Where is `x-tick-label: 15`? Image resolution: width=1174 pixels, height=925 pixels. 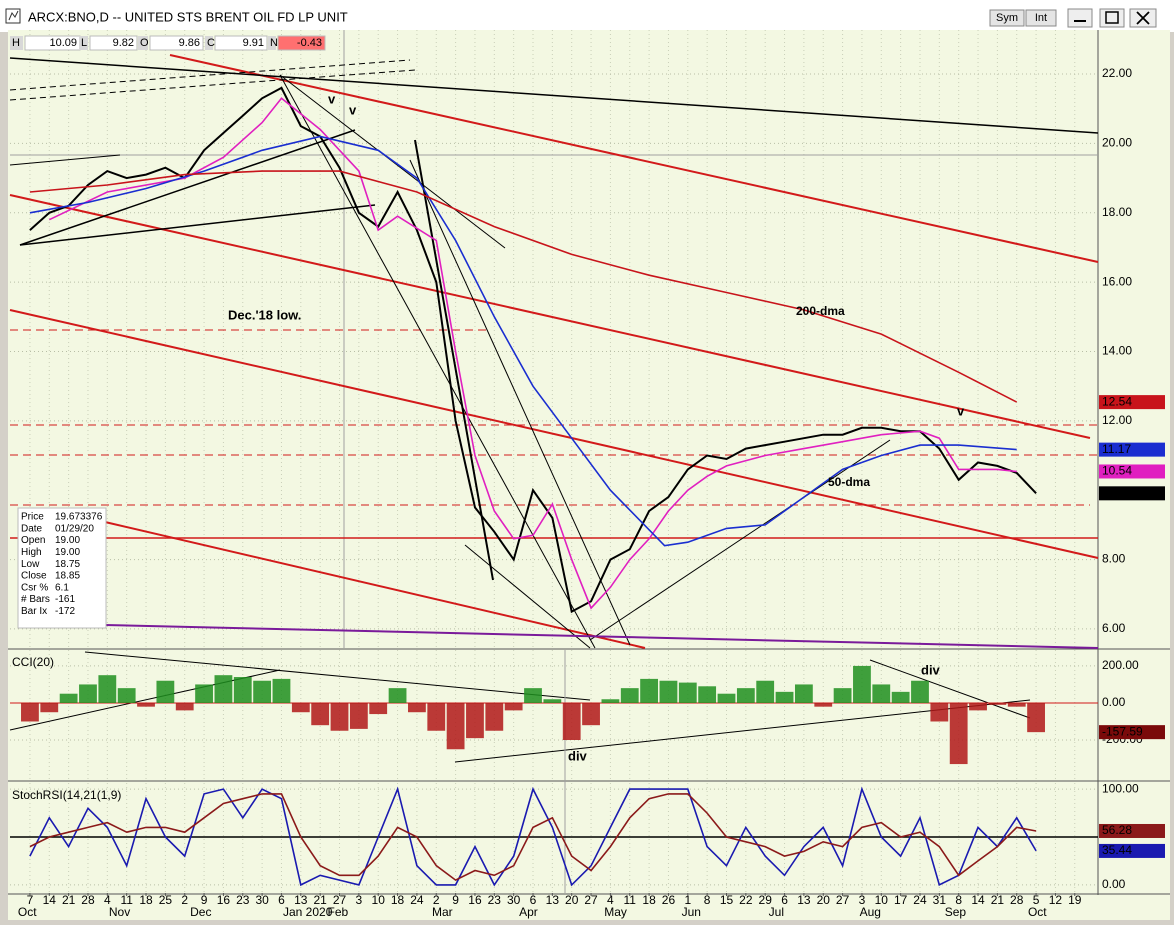
x-tick-label: 15 is located at coordinates (727, 900).